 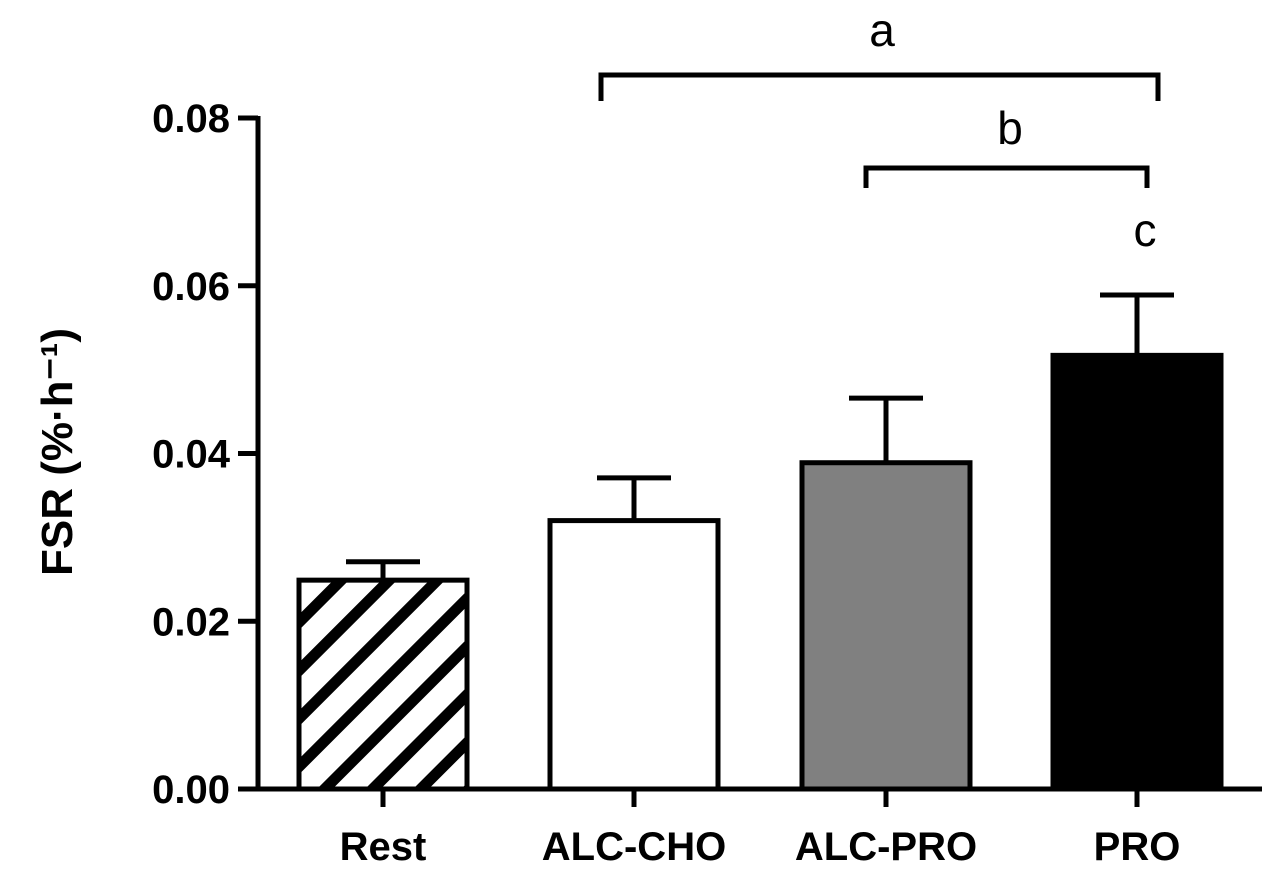 I want to click on significance-label-b: b, so click(x=1010, y=128).